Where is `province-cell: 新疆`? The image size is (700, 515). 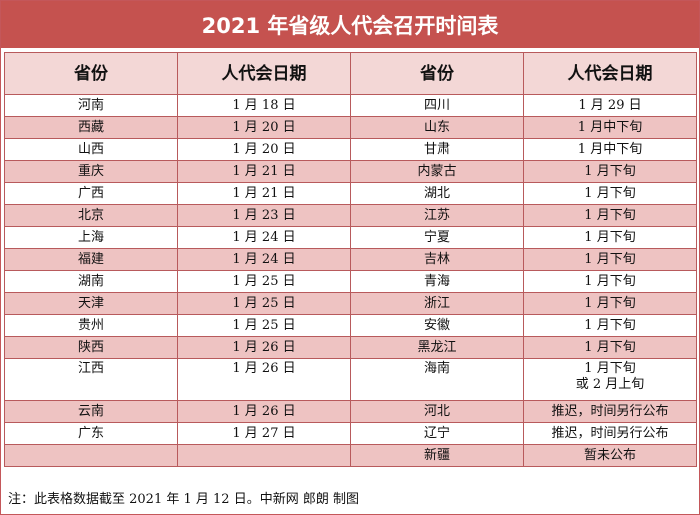
province-cell: 新疆 is located at coordinates (437, 455).